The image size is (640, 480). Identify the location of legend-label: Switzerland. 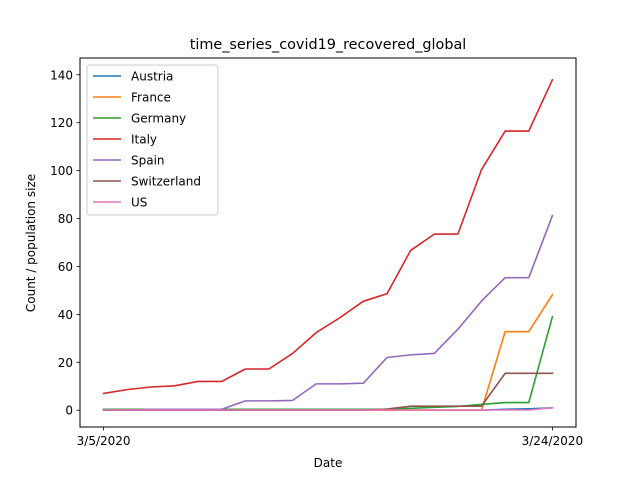
(166, 182).